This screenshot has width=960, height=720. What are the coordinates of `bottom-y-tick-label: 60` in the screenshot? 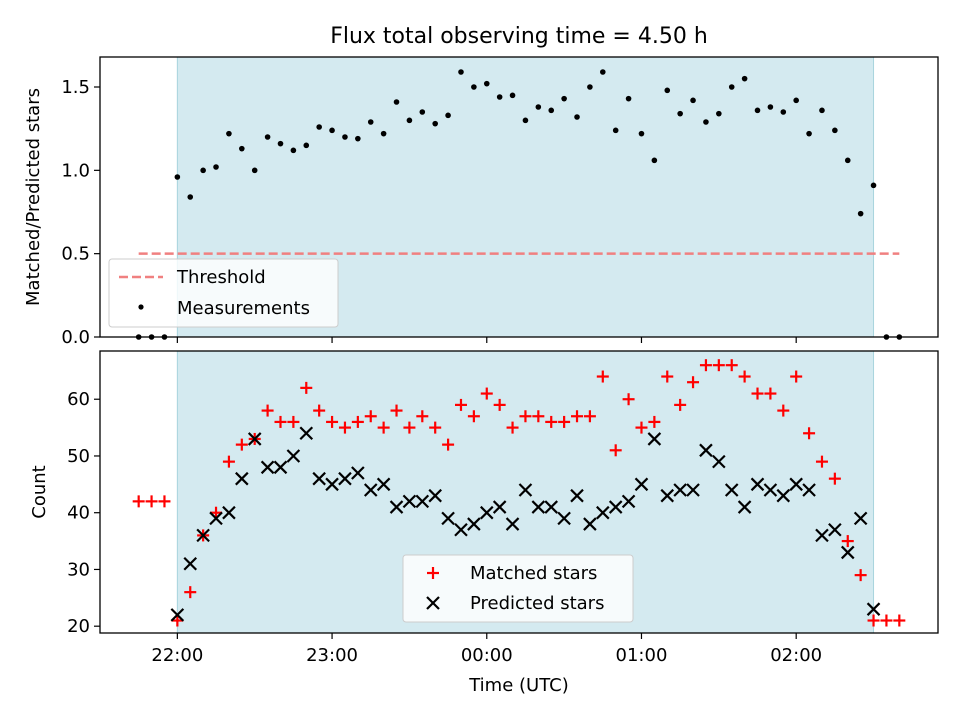 It's located at (78, 399).